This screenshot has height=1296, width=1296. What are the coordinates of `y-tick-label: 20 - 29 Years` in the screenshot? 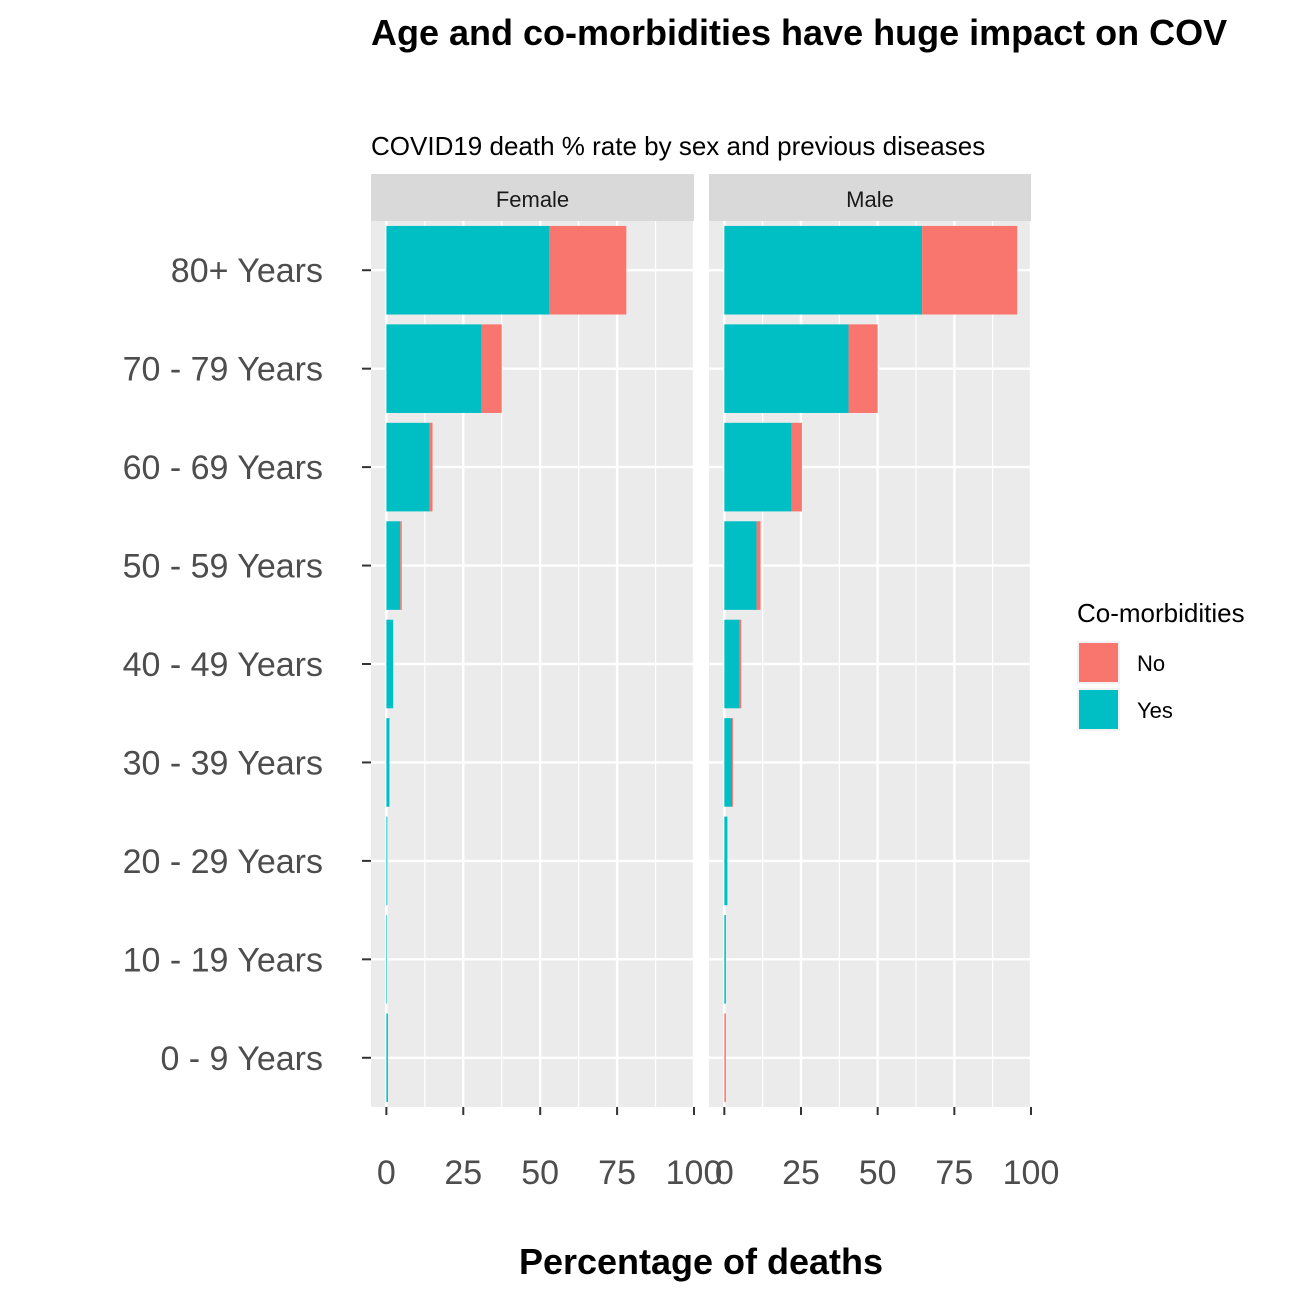 It's located at (223, 862).